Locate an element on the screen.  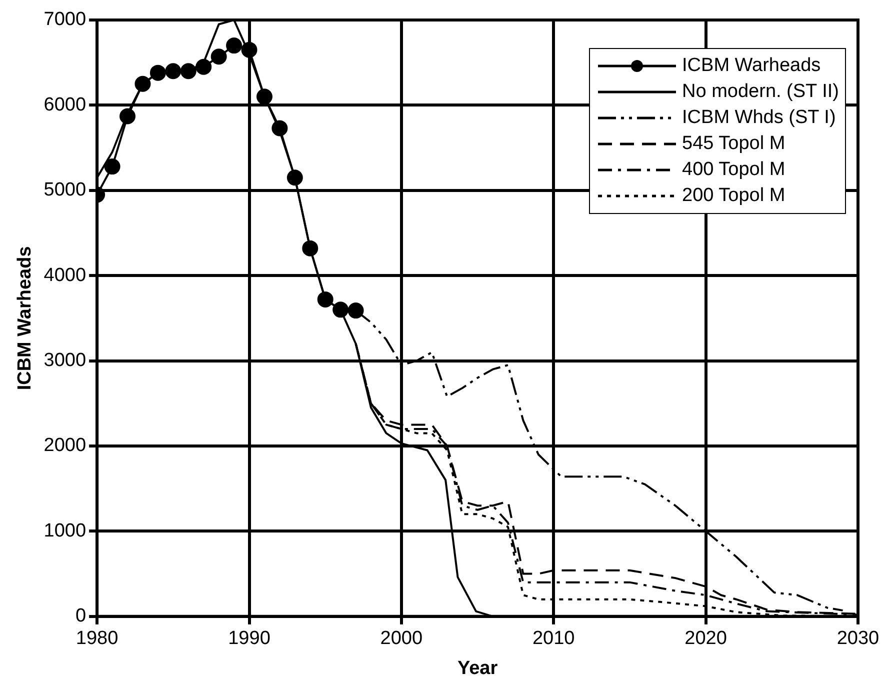
y-tick-label: 1000 is located at coordinates (65, 531).